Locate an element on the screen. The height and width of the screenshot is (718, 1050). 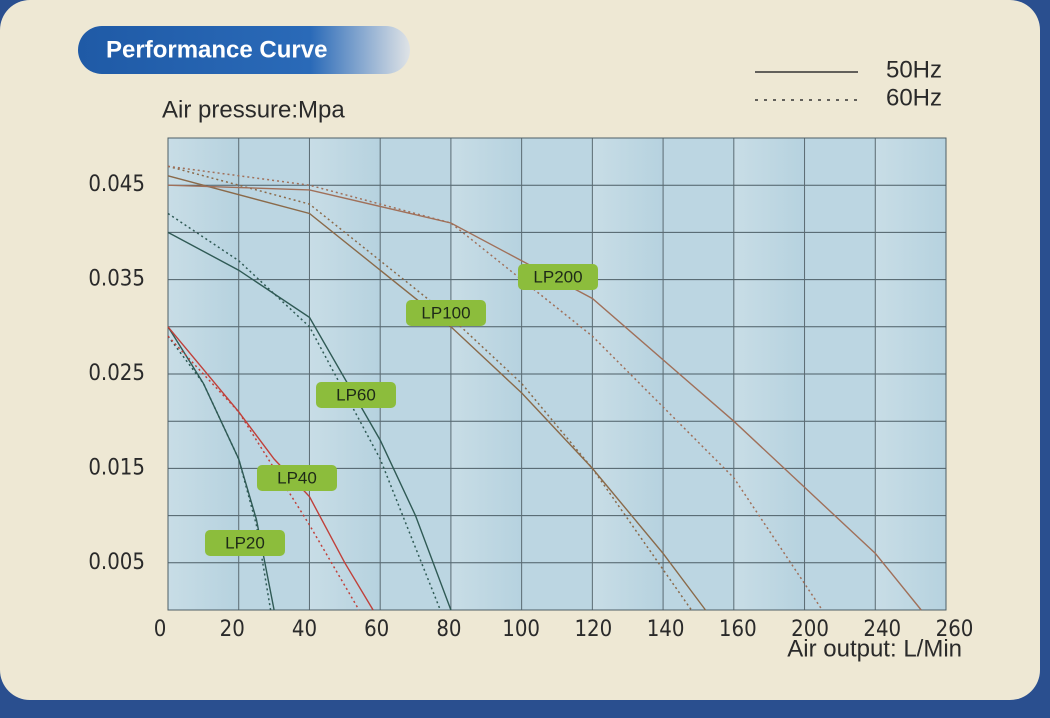
x-axis-label: Air output: L/Min is located at coordinates (874, 648).